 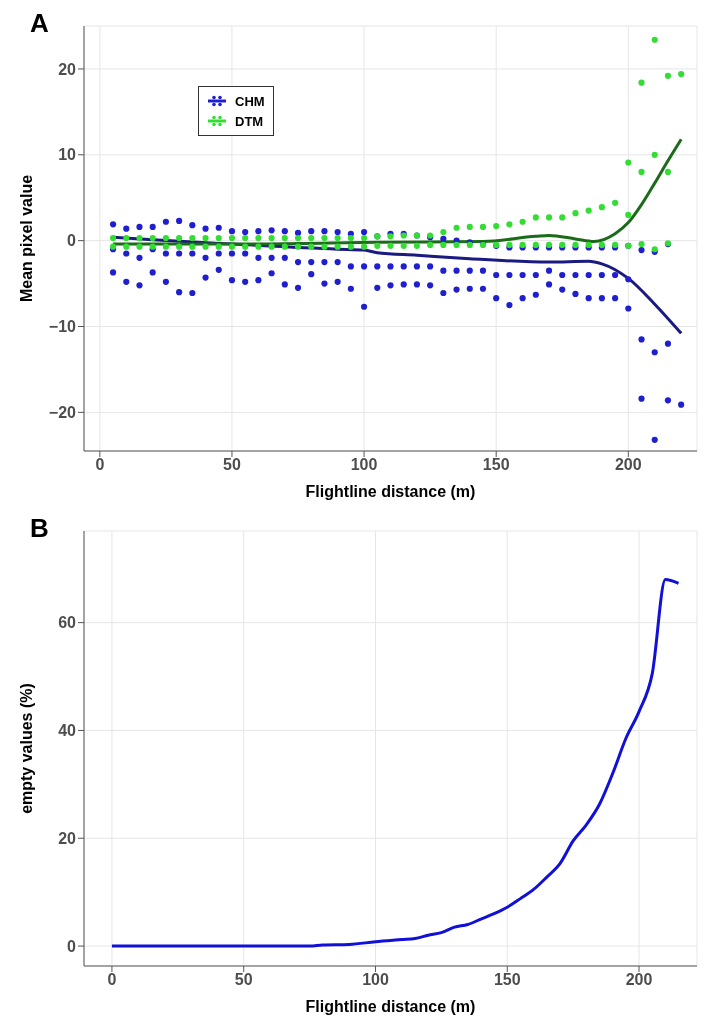 What do you see at coordinates (67, 731) in the screenshot?
I see `y-tick-label: 40` at bounding box center [67, 731].